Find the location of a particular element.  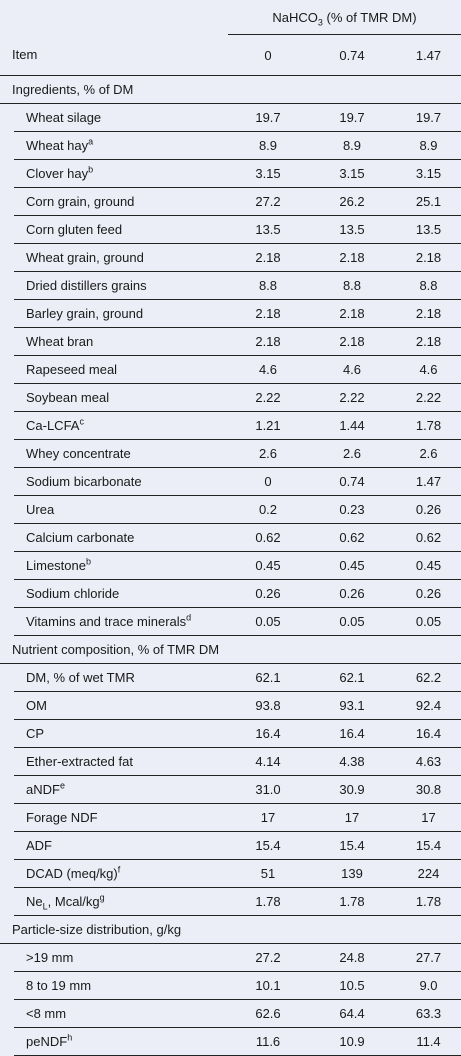

group-label: NaHCO3 (% of TMR DM) is located at coordinates (344, 17).